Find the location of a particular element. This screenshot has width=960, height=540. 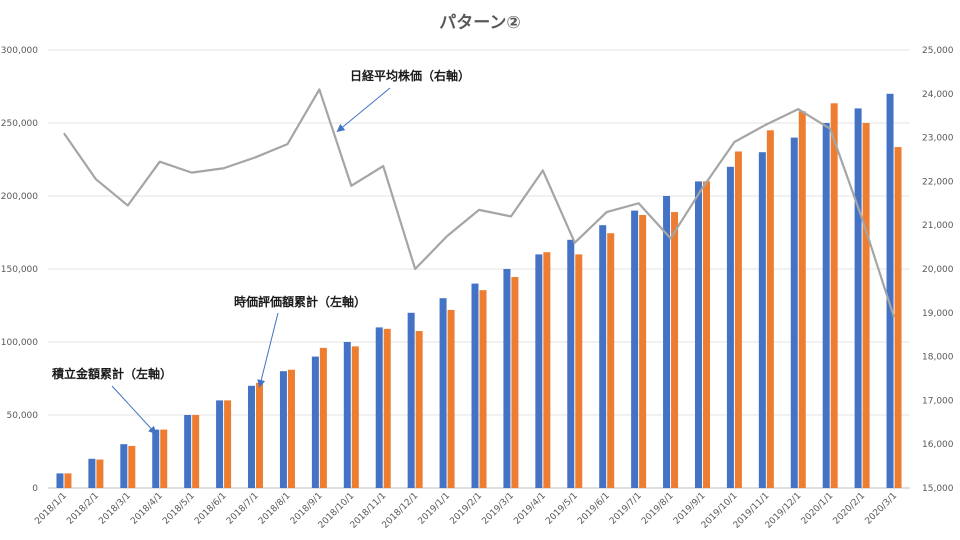

annotation-label: 日経平均株価（右軸） is located at coordinates (410, 75).